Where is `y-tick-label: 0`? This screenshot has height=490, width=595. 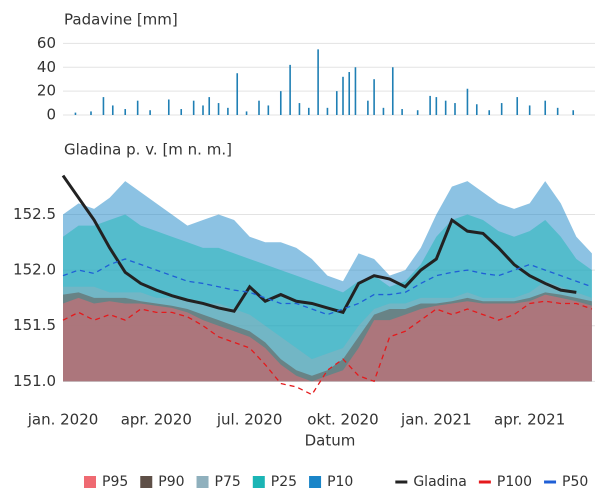
y-tick-label: 0 is located at coordinates (51, 115).